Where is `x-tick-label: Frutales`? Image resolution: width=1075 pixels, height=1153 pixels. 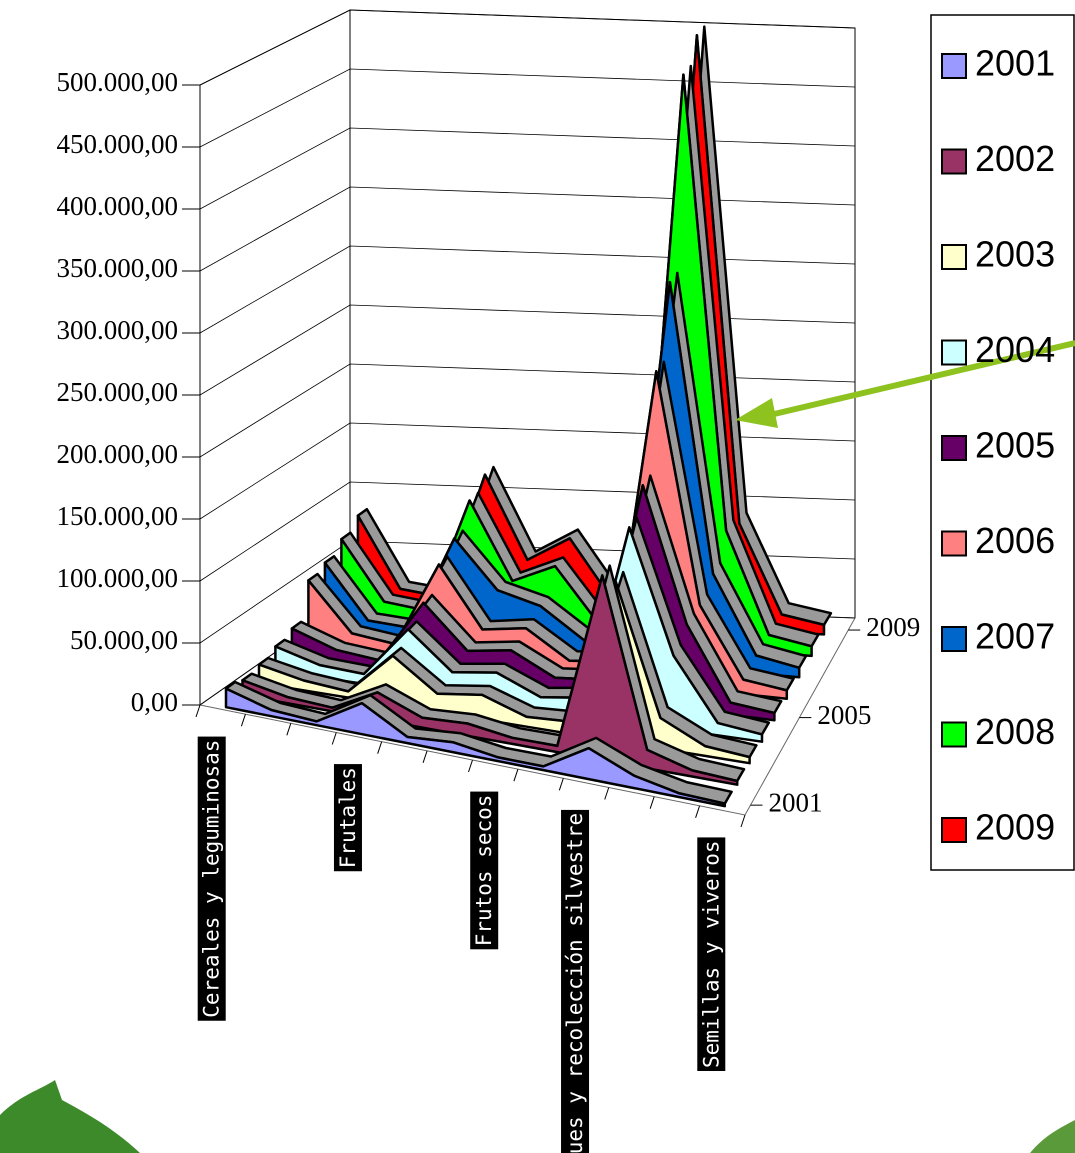
x-tick-label: Frutales is located at coordinates (348, 817).